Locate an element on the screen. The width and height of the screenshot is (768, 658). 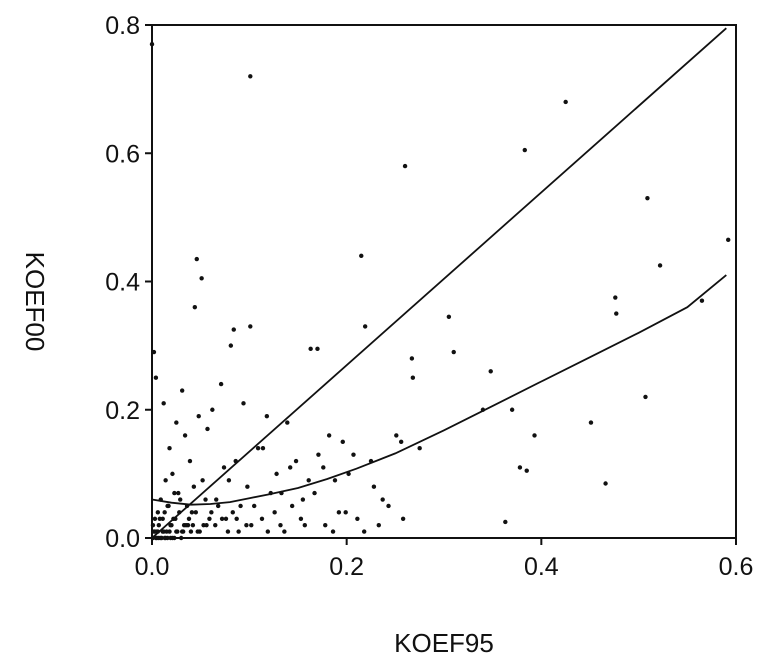
x-axis-title: KOEF95 is located at coordinates (444, 643).